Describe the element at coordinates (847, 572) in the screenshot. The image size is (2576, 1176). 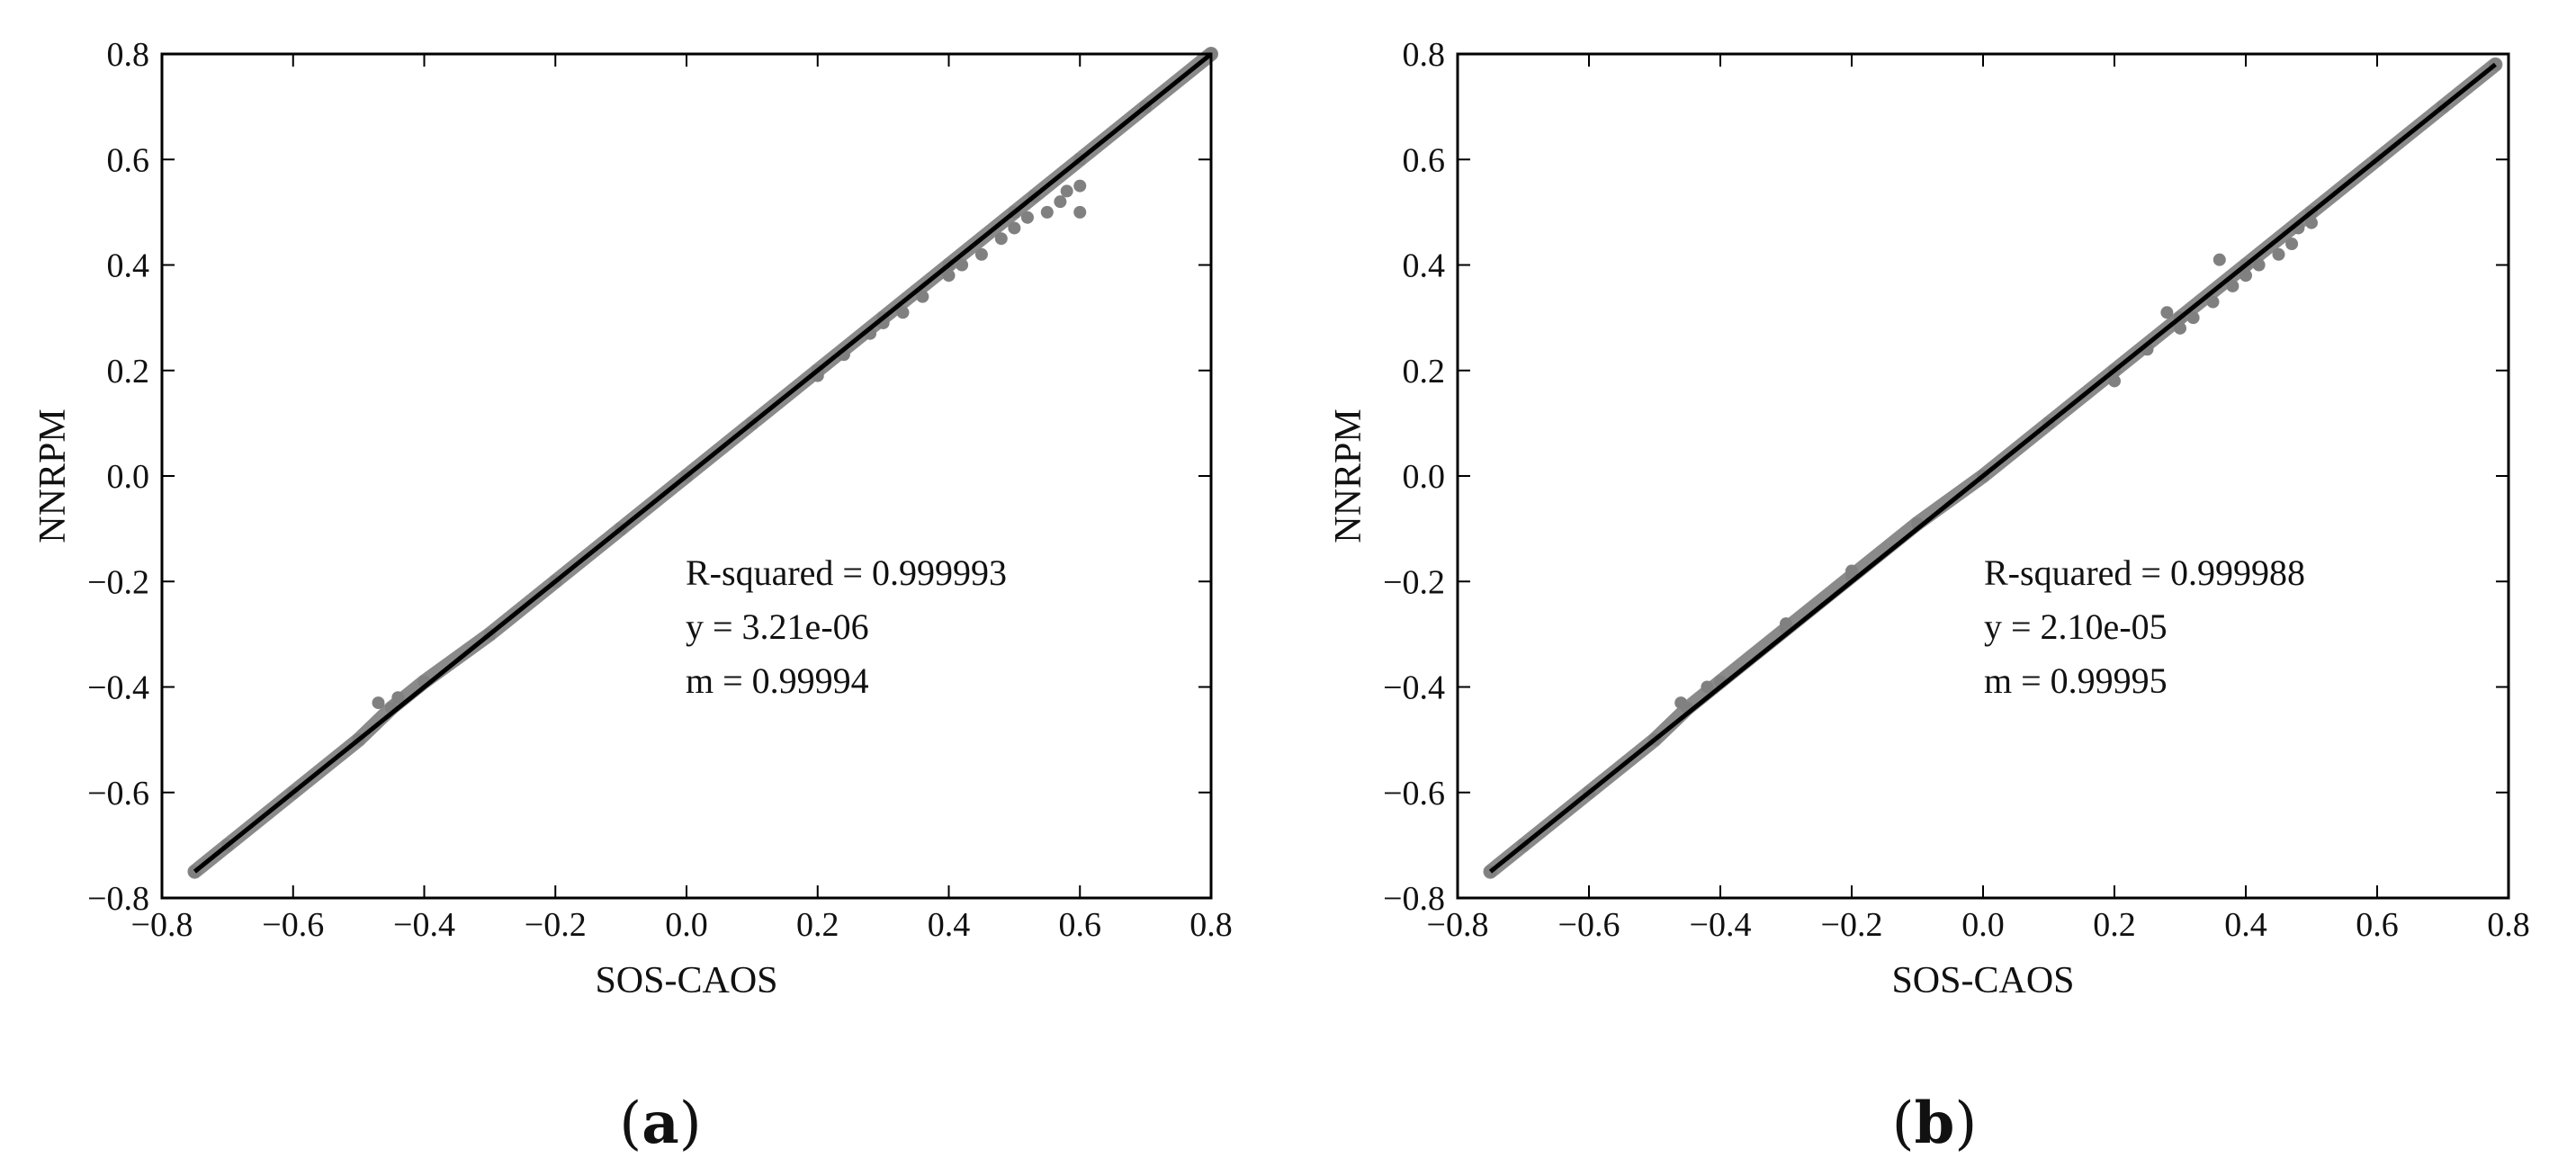
I see `panel-a-r-squared-annotation: R-squared = 0.999993` at that location.